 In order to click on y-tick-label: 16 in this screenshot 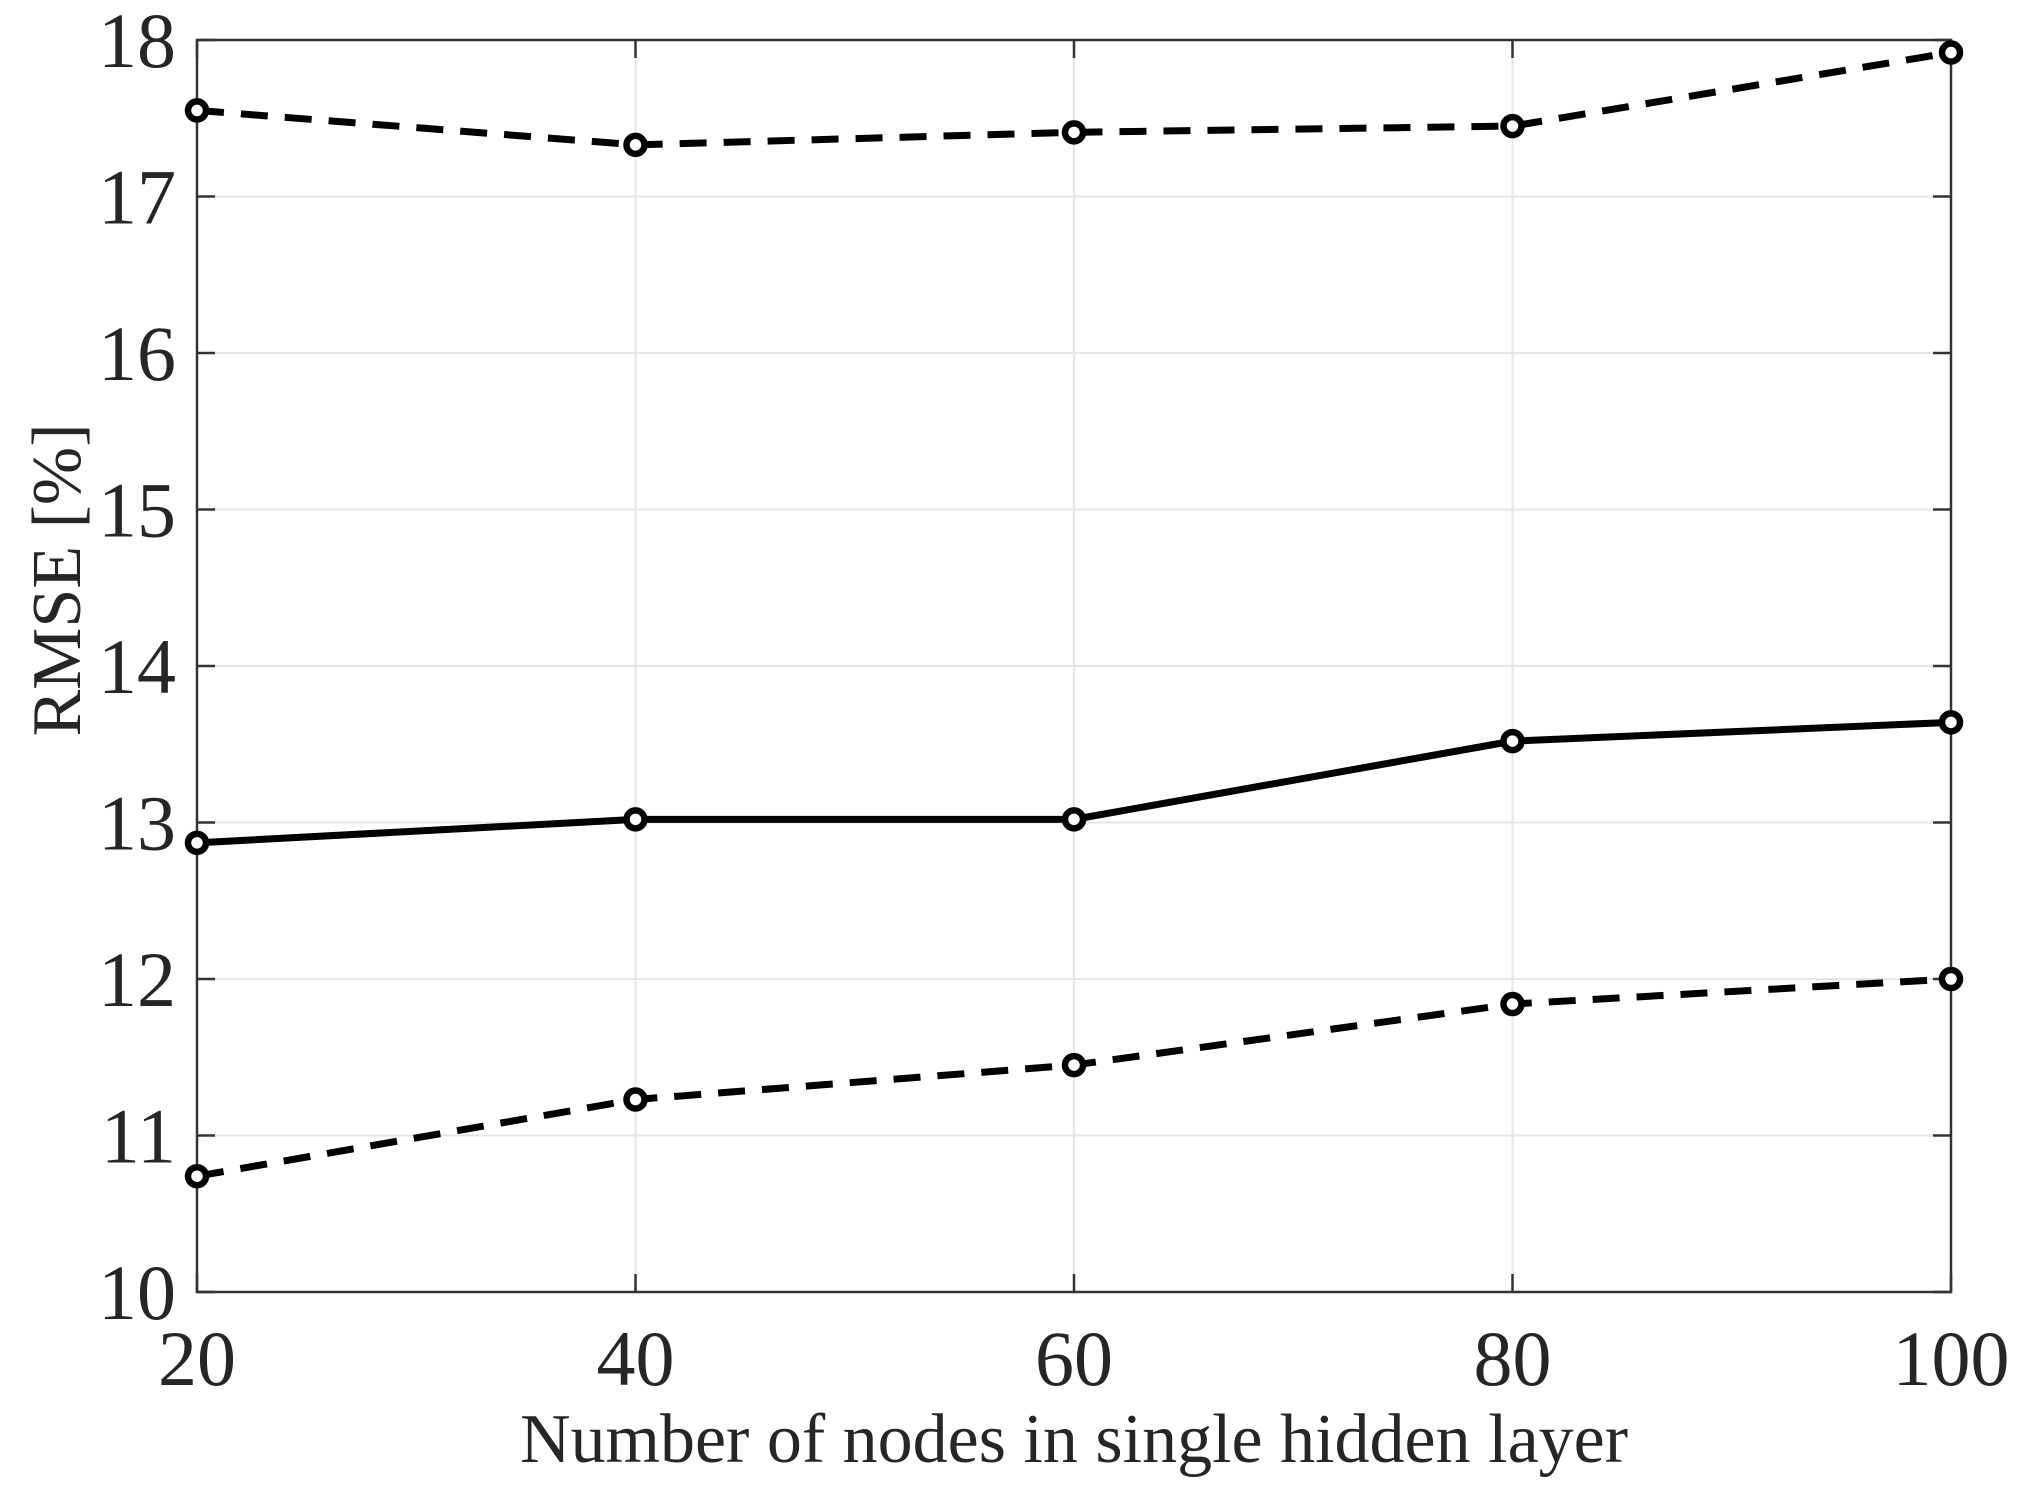, I will do `click(137, 353)`.